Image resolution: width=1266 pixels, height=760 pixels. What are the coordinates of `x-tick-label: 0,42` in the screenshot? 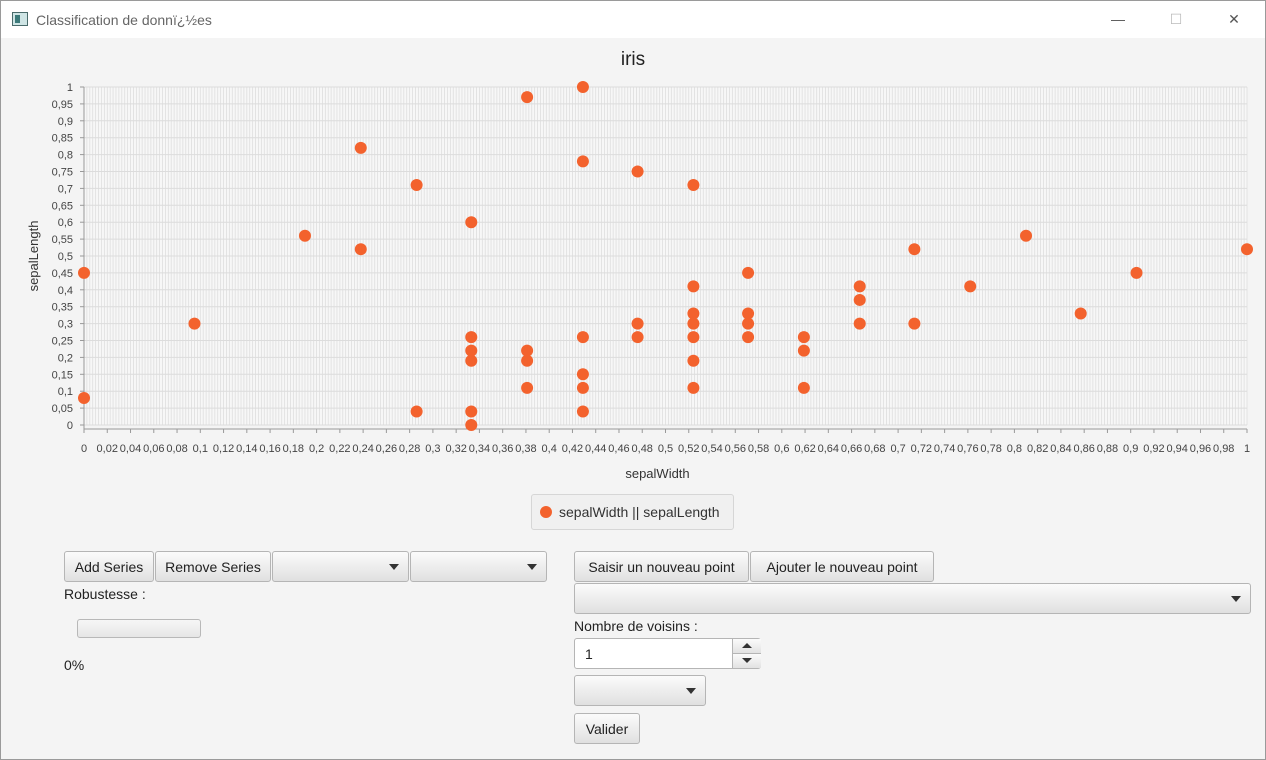 It's located at (572, 449).